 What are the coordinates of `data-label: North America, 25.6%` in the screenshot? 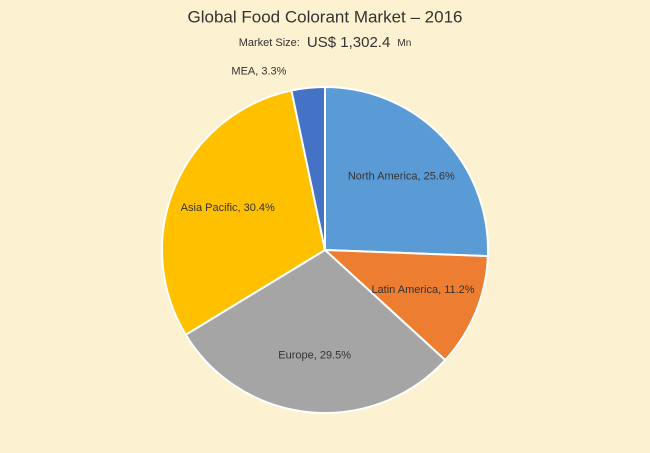 It's located at (401, 176).